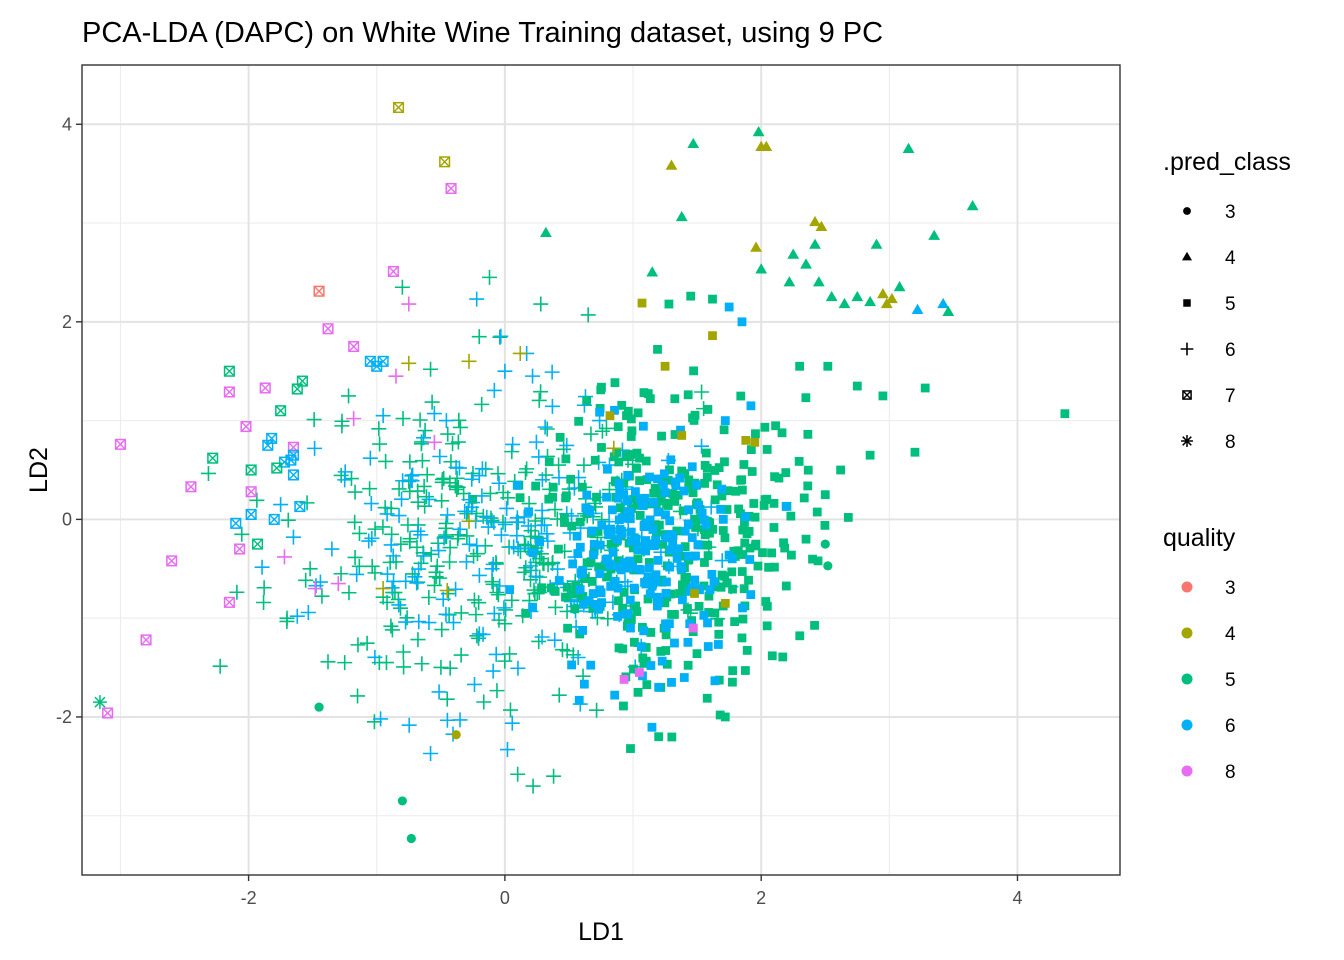  Describe the element at coordinates (1199, 538) in the screenshot. I see `legend-quality-title: quality` at that location.